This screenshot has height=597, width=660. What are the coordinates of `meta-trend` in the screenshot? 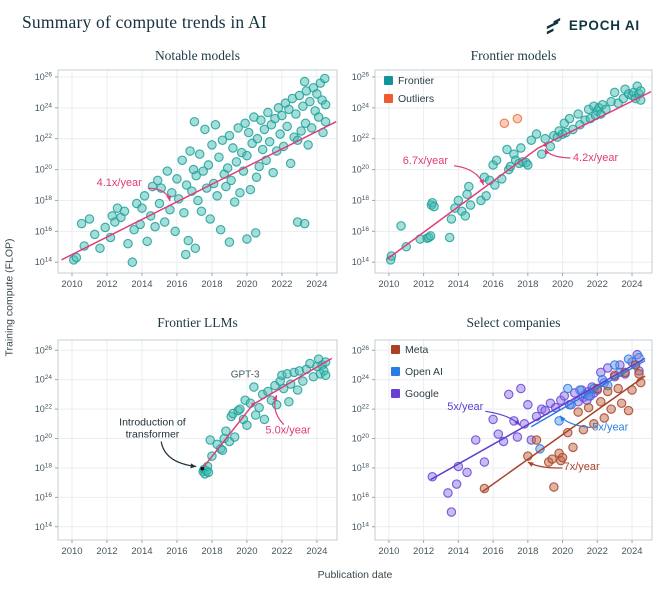 It's located at (564, 434).